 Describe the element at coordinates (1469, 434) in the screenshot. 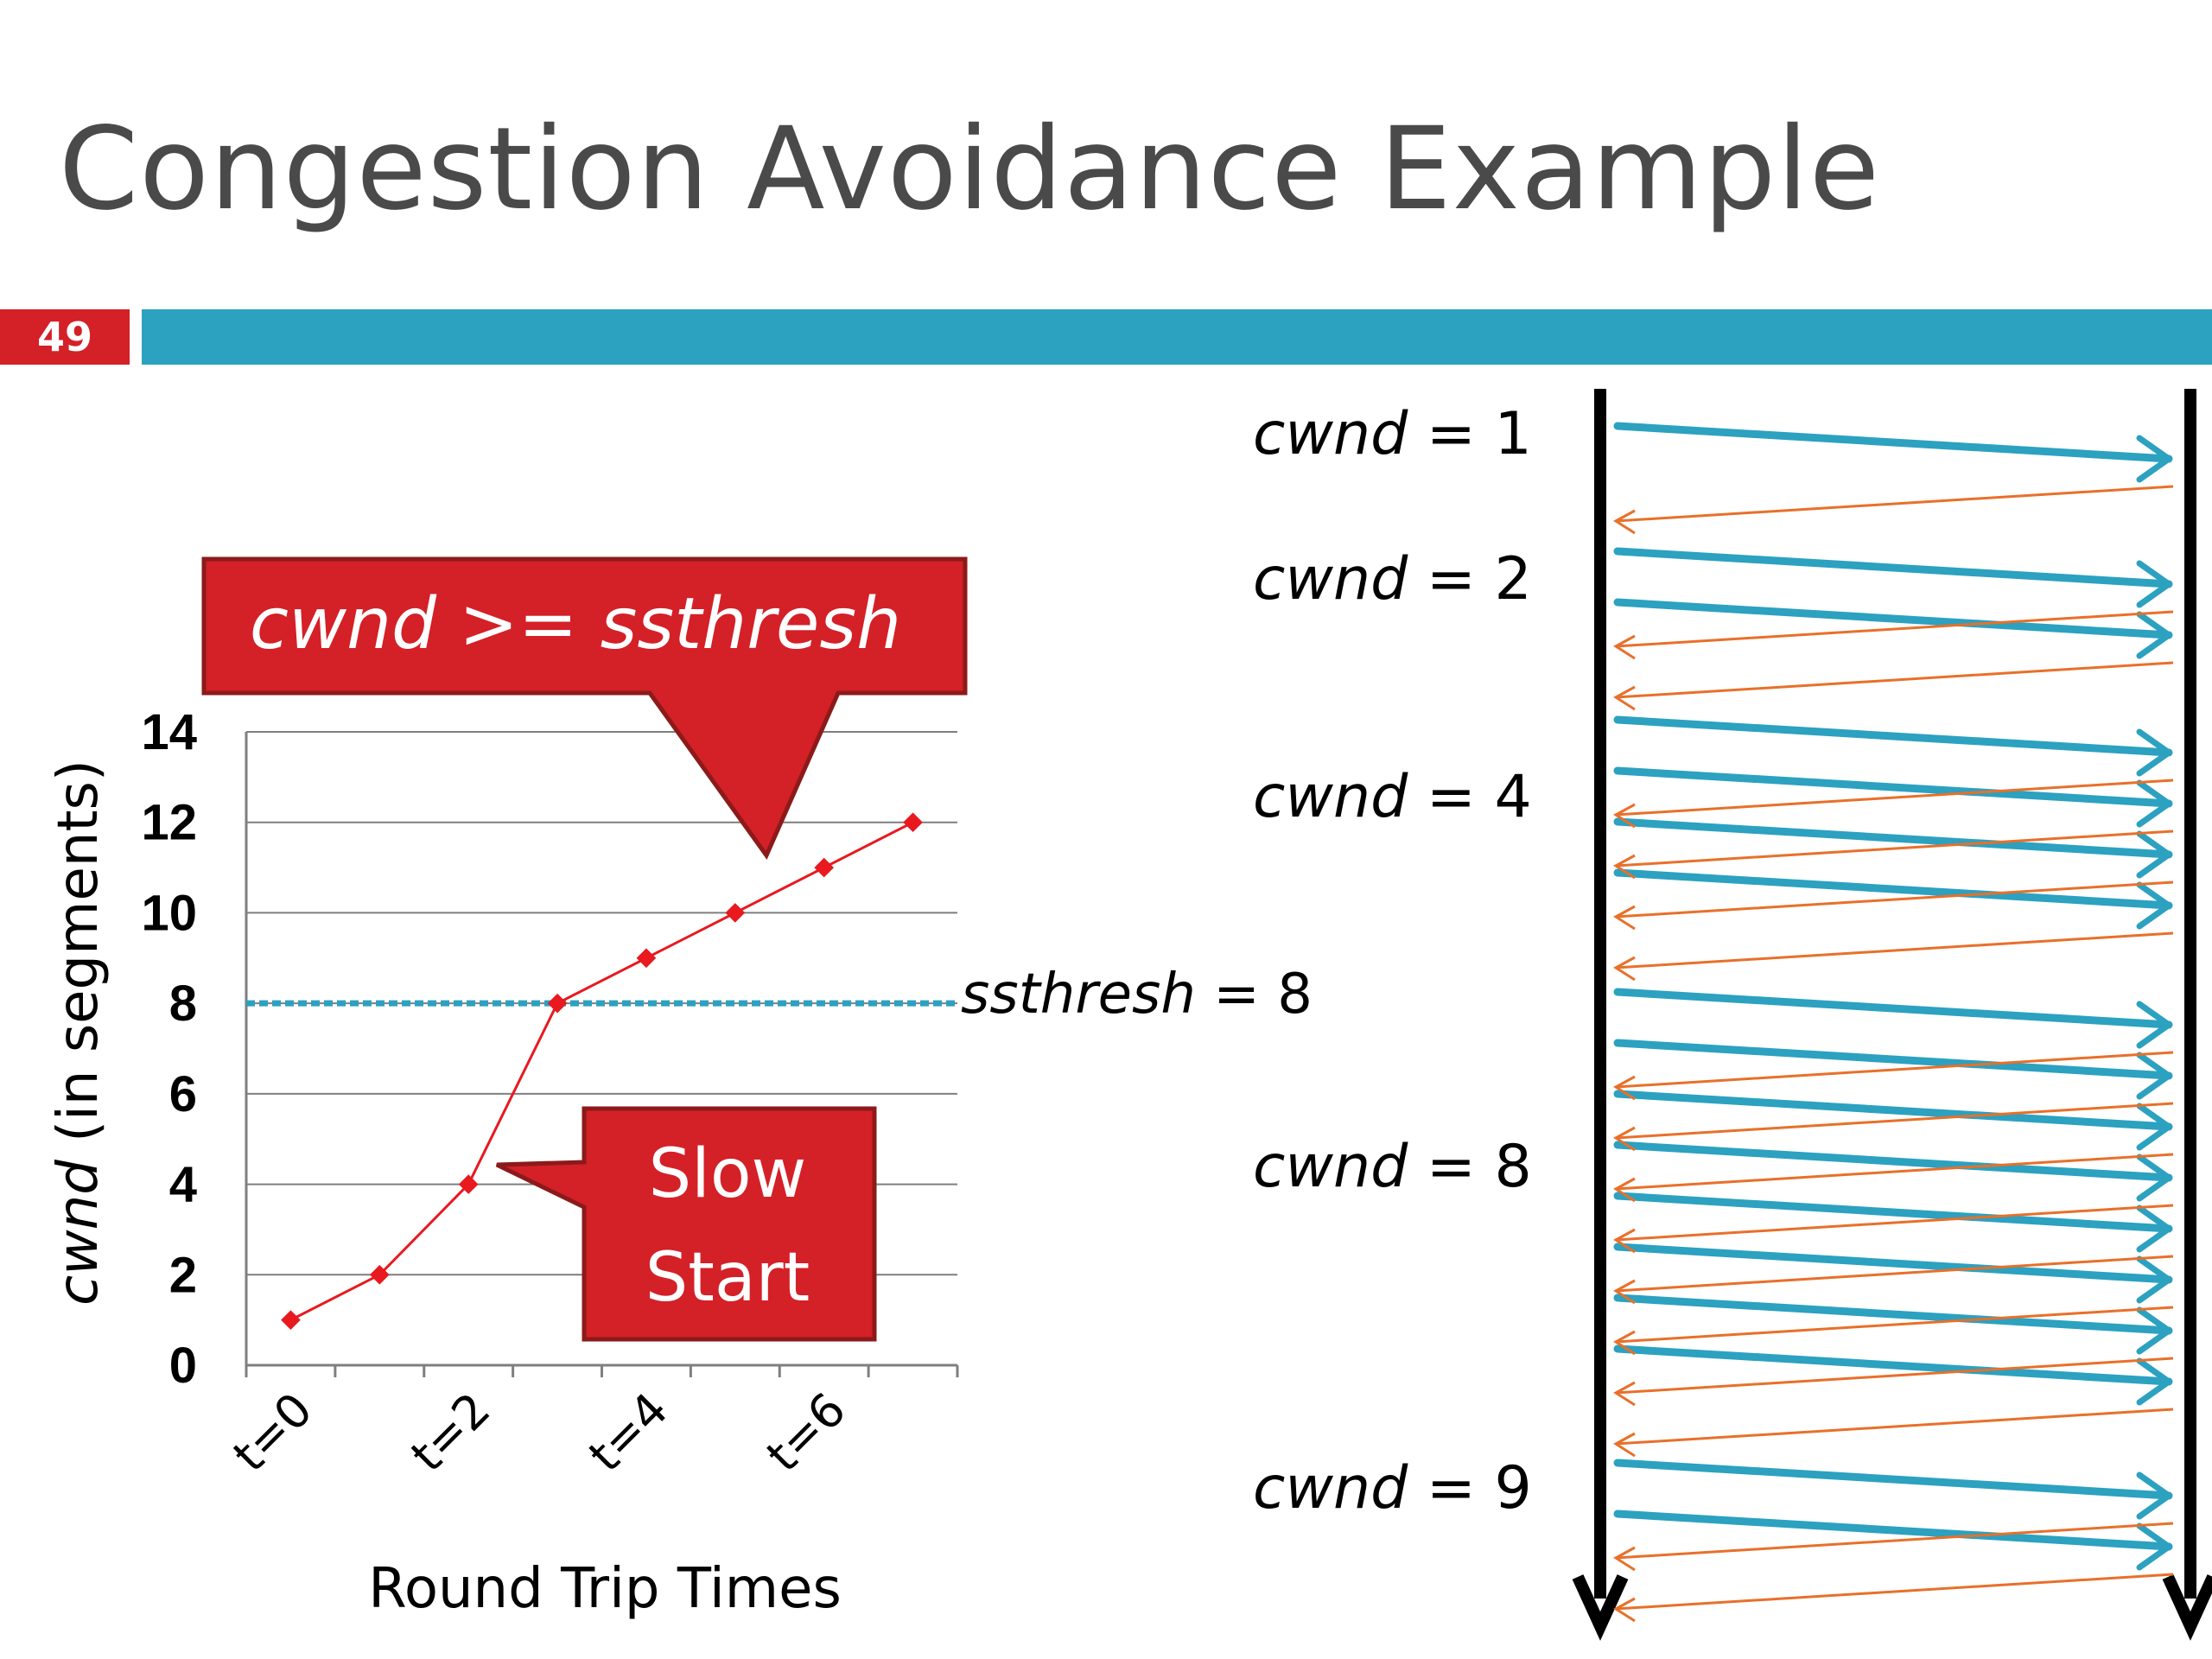

I see `cwnd-label-value: = 1` at that location.